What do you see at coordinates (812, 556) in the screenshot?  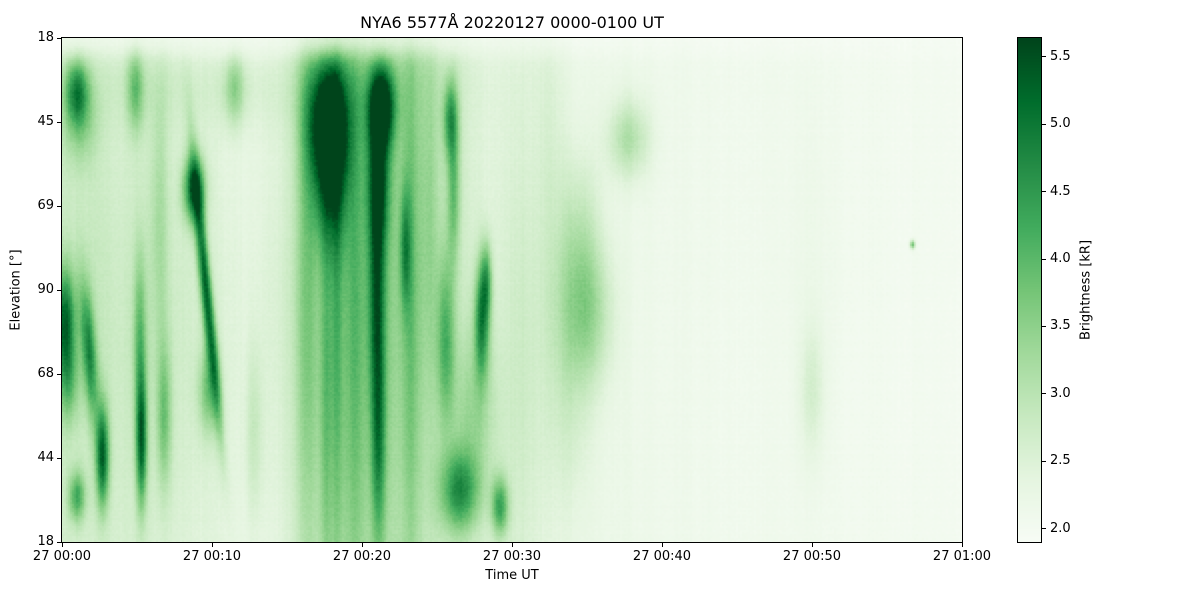 I see `x-tick-label: 27 00:50` at bounding box center [812, 556].